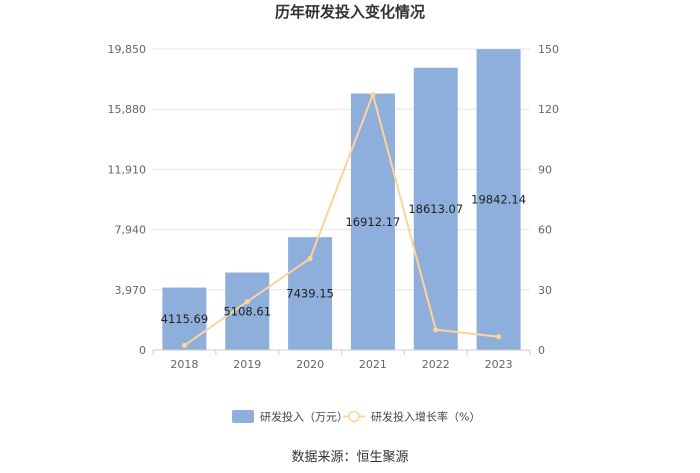  I want to click on left-axis-ticks: 0 3,970 7,940 11,910 15,880 19,850, so click(127, 200).